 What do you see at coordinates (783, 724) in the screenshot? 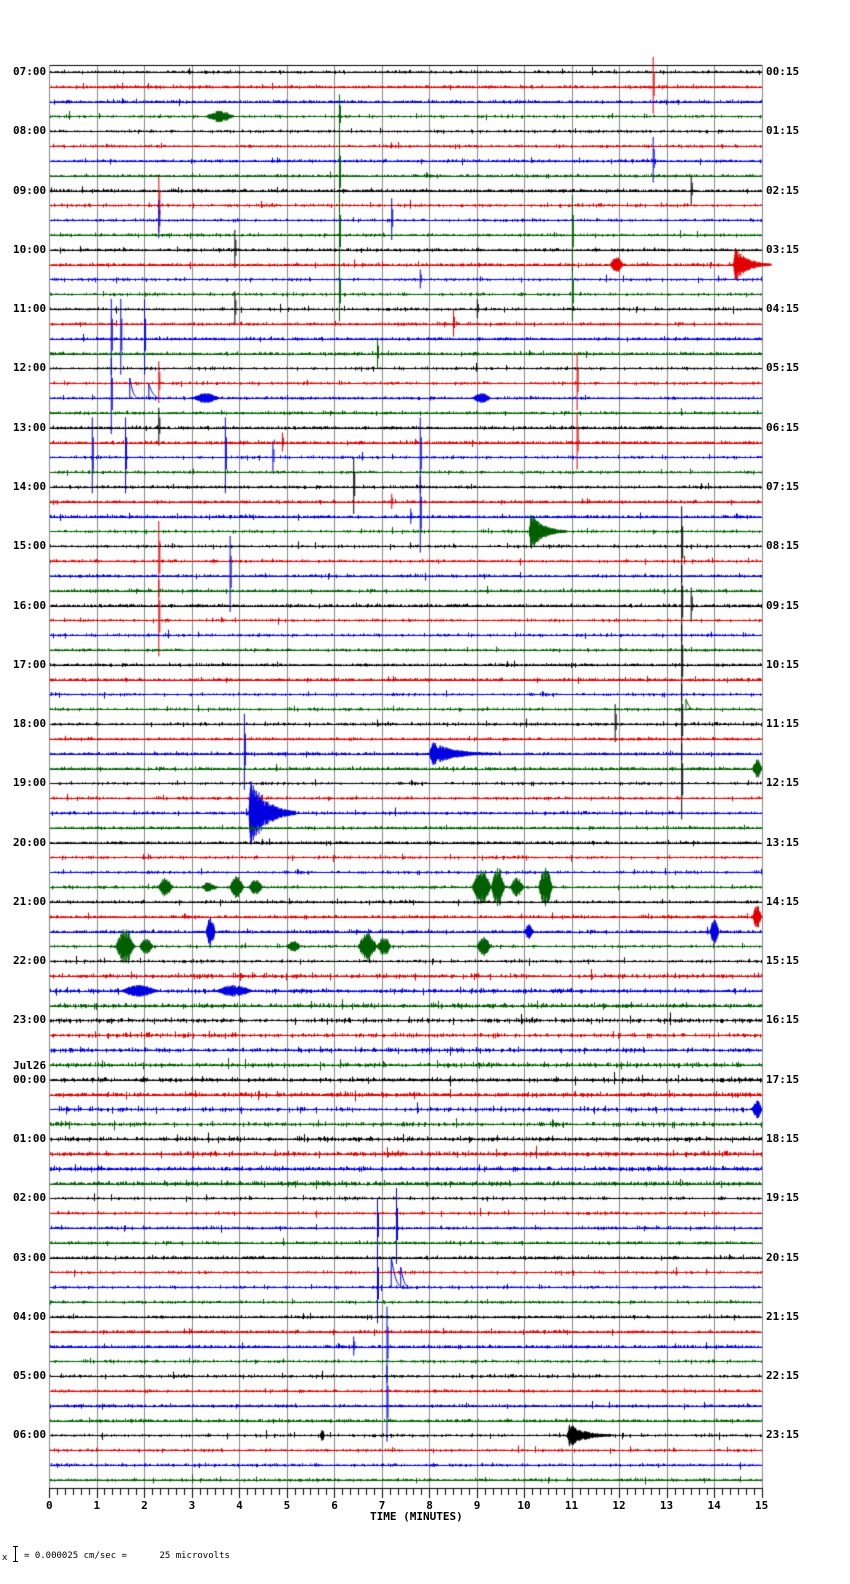
I see `pdt-hour-label: 11:15` at bounding box center [783, 724].